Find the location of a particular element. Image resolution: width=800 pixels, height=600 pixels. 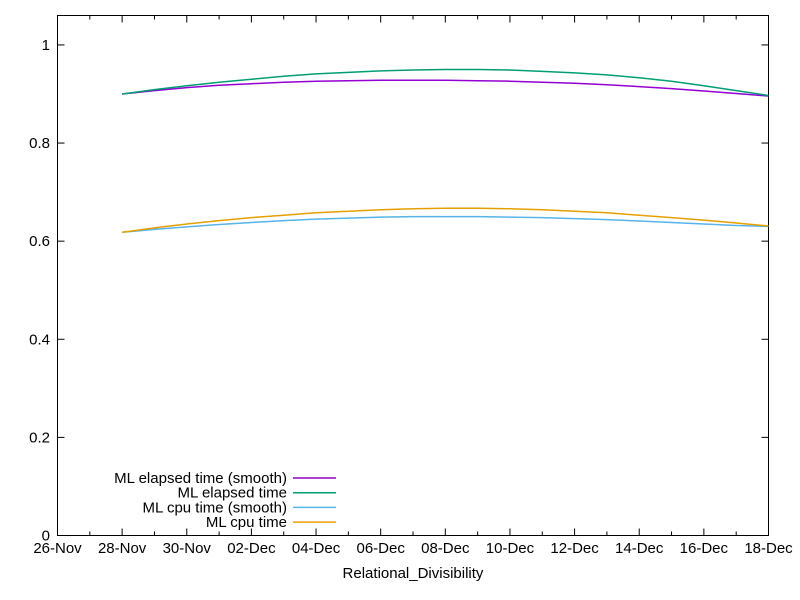

x-tick-label: 10-Dec is located at coordinates (510, 548).